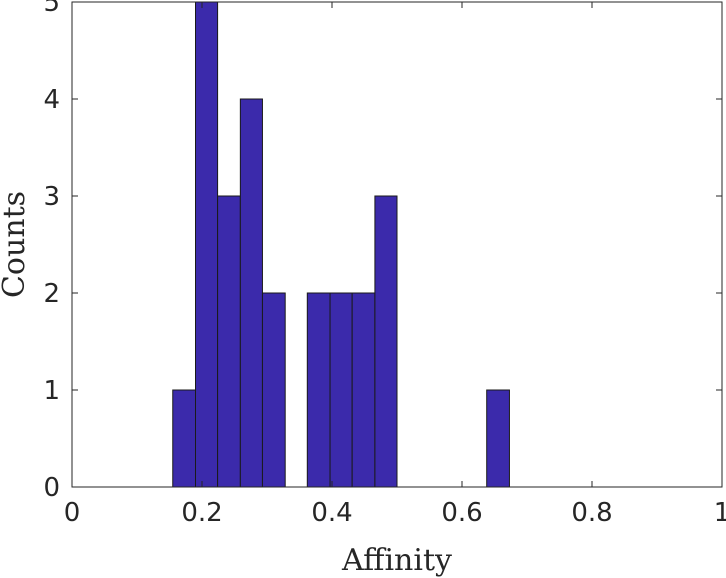 The height and width of the screenshot is (578, 726). I want to click on y-tick-label: 0, so click(51, 488).